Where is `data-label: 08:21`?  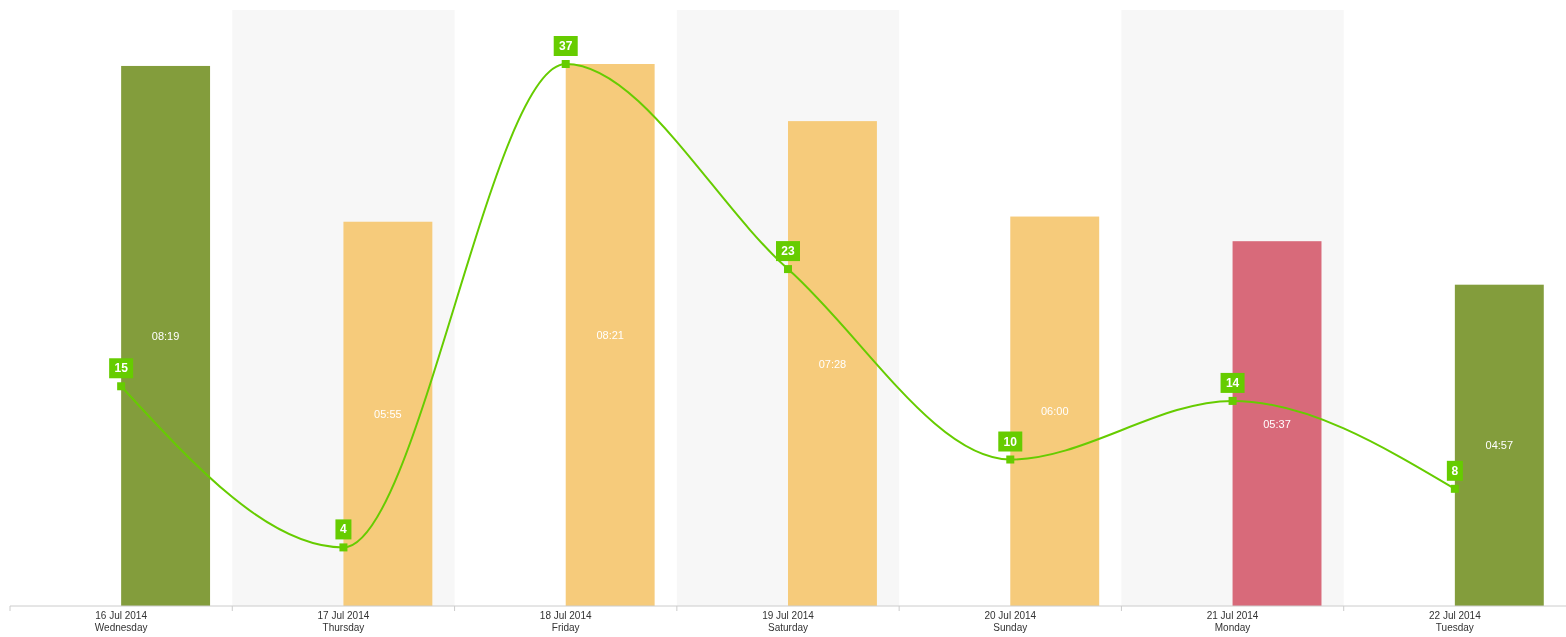
data-label: 08:21 is located at coordinates (610, 335).